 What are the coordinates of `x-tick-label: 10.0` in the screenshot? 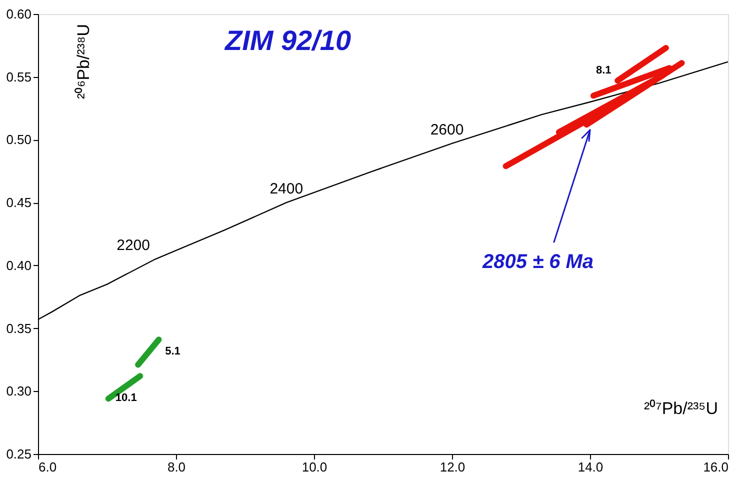 It's located at (315, 467).